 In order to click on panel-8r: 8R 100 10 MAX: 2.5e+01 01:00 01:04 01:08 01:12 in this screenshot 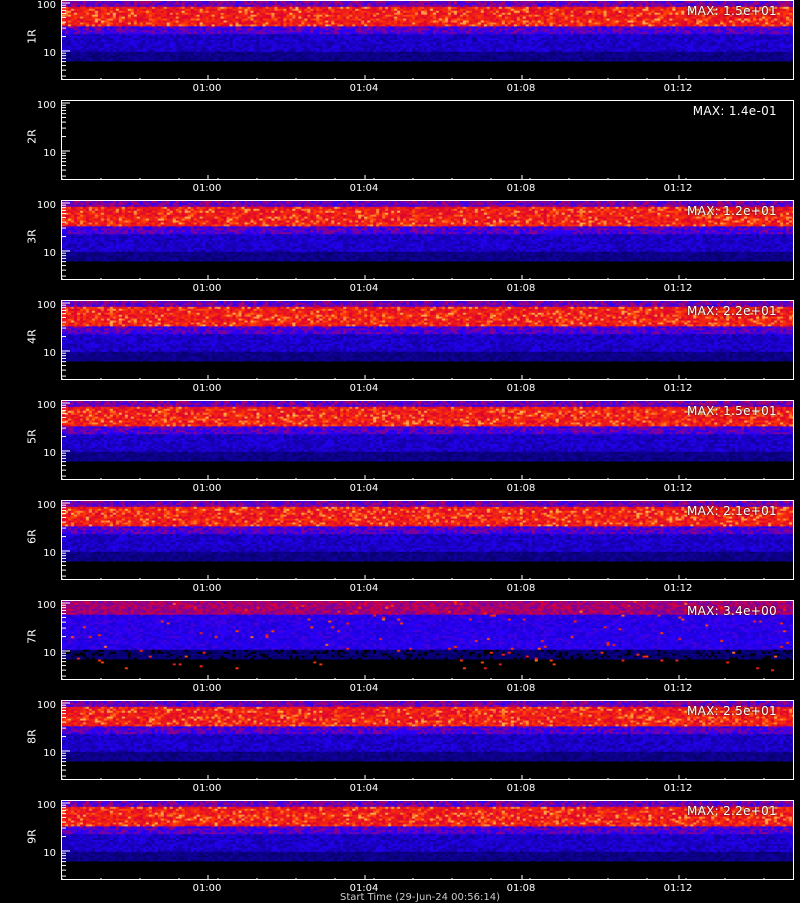, I will do `click(400, 750)`.